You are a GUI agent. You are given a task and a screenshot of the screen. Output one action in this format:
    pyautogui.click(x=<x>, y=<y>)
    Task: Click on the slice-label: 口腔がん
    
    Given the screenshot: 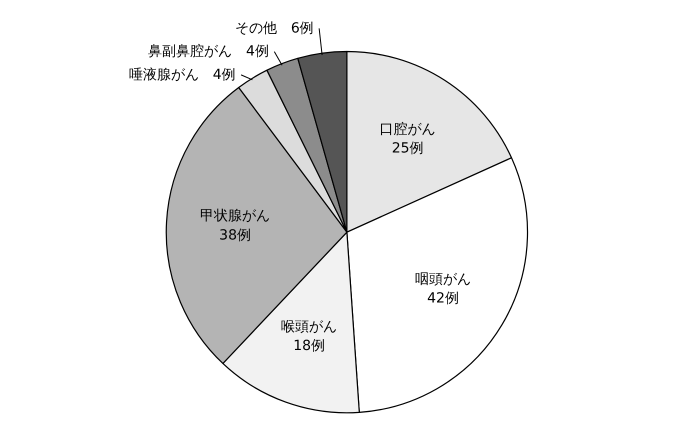 What is the action you would take?
    pyautogui.click(x=408, y=129)
    